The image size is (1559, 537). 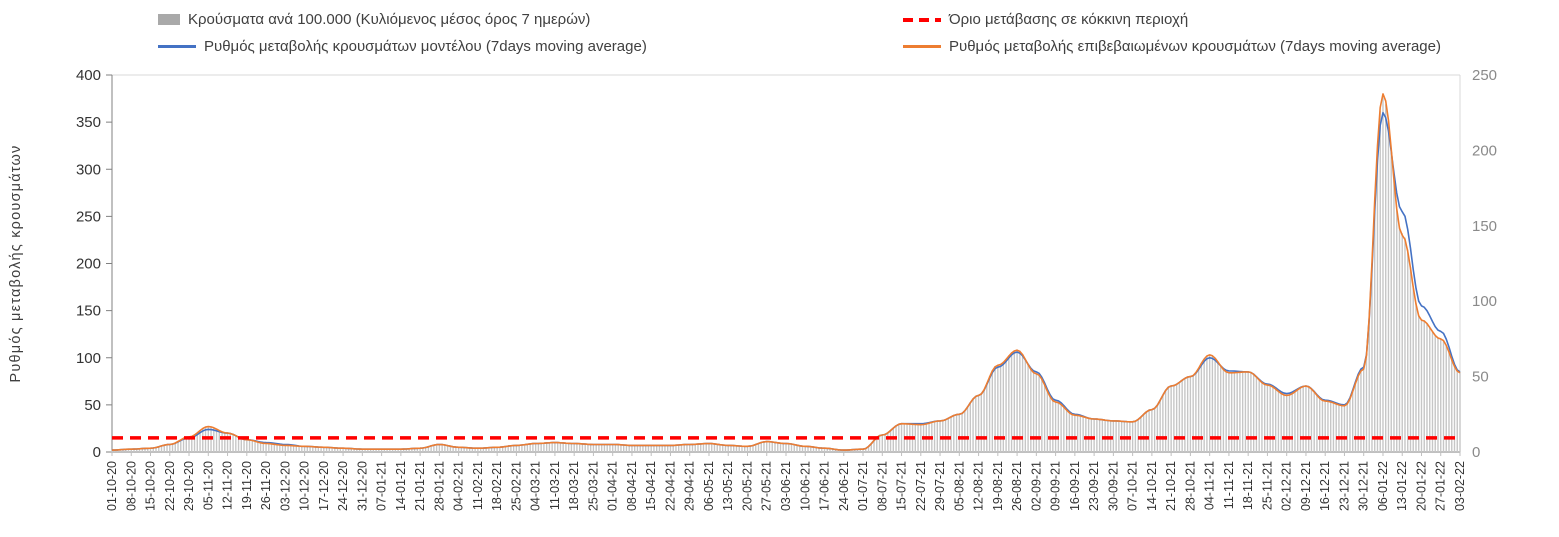 What do you see at coordinates (1152, 486) in the screenshot?
I see `svg-text: 14-10-21` at bounding box center [1152, 486].